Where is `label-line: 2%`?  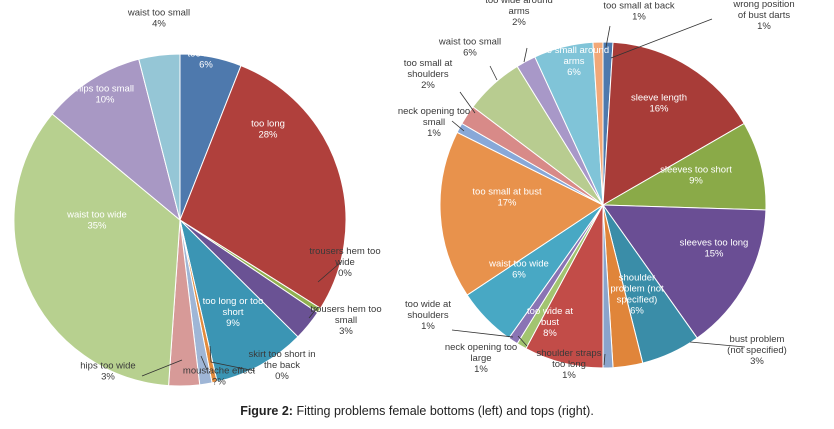
label-line: 2% is located at coordinates (428, 85).